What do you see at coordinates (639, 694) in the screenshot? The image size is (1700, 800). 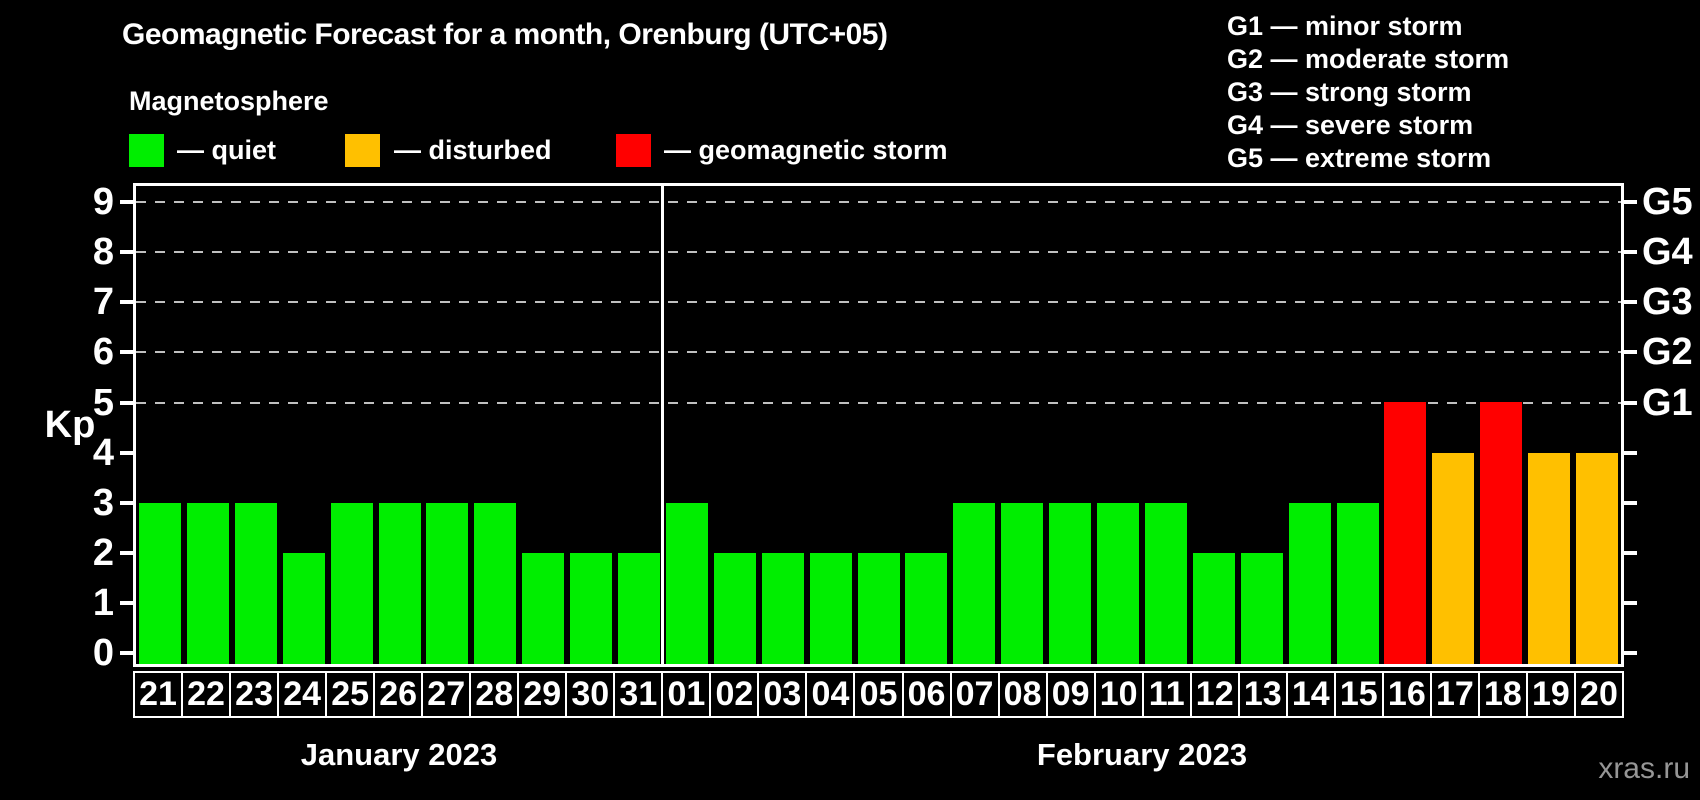 I see `day-label-31: 31` at bounding box center [639, 694].